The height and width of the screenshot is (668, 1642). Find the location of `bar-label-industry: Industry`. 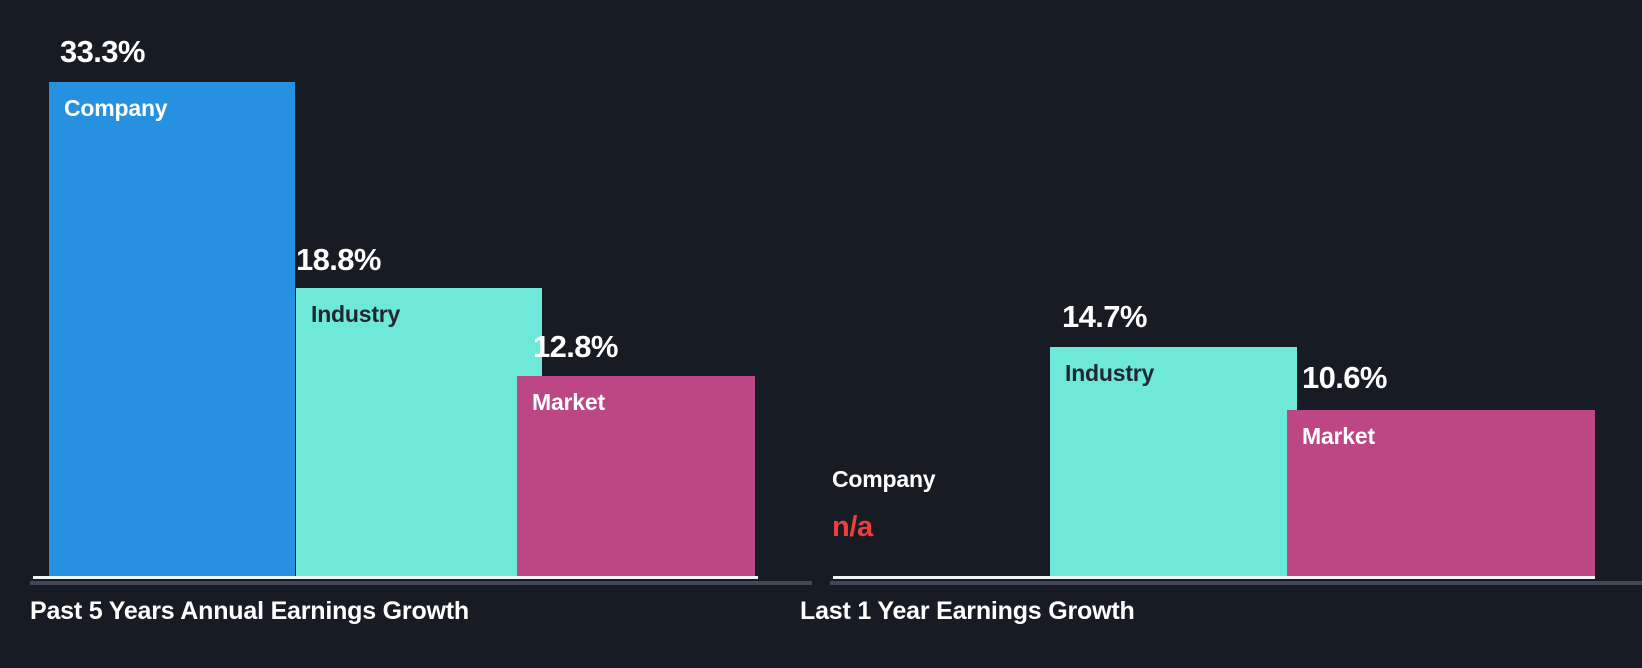

bar-label-industry: Industry is located at coordinates (356, 314).